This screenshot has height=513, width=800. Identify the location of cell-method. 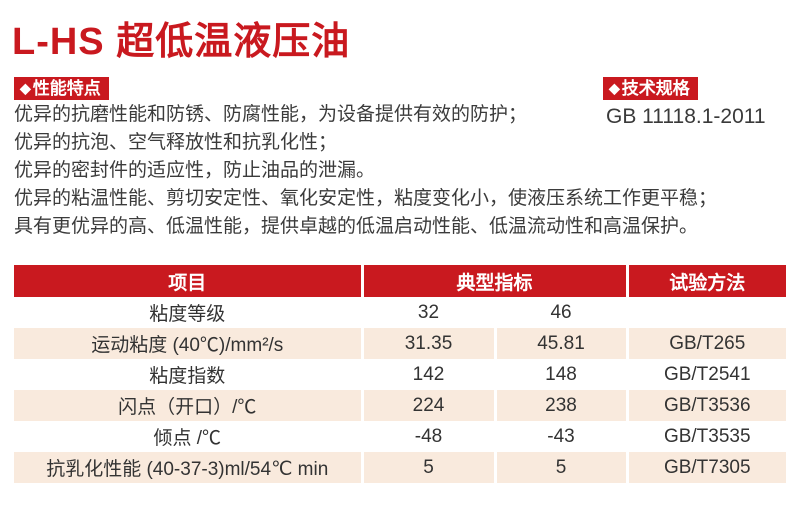
(706, 312).